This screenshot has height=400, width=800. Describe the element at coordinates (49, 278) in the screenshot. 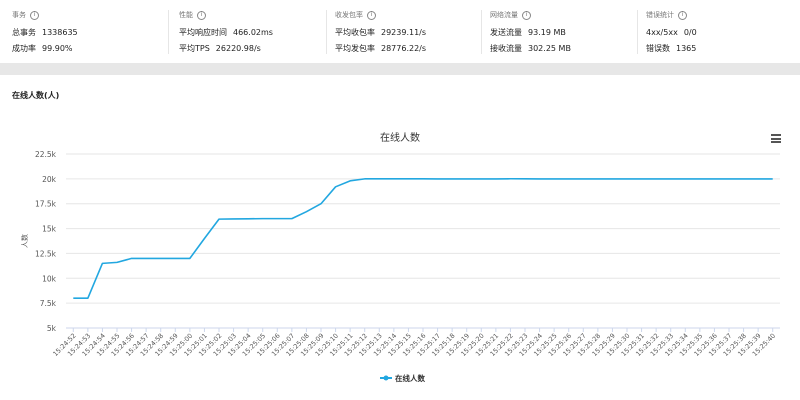

I see `y-tick-label: 10k` at that location.